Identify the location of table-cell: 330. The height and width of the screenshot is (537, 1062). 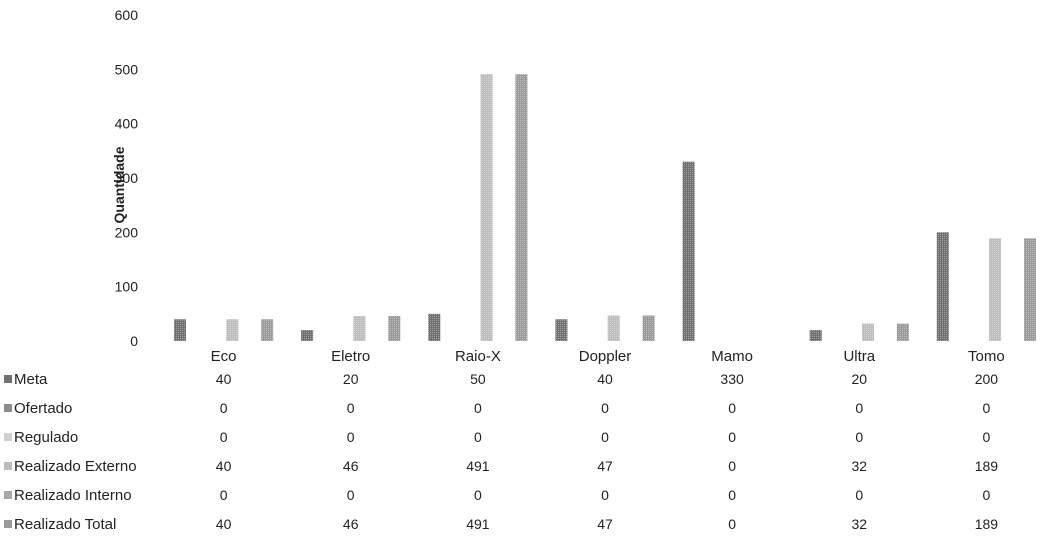
(732, 379).